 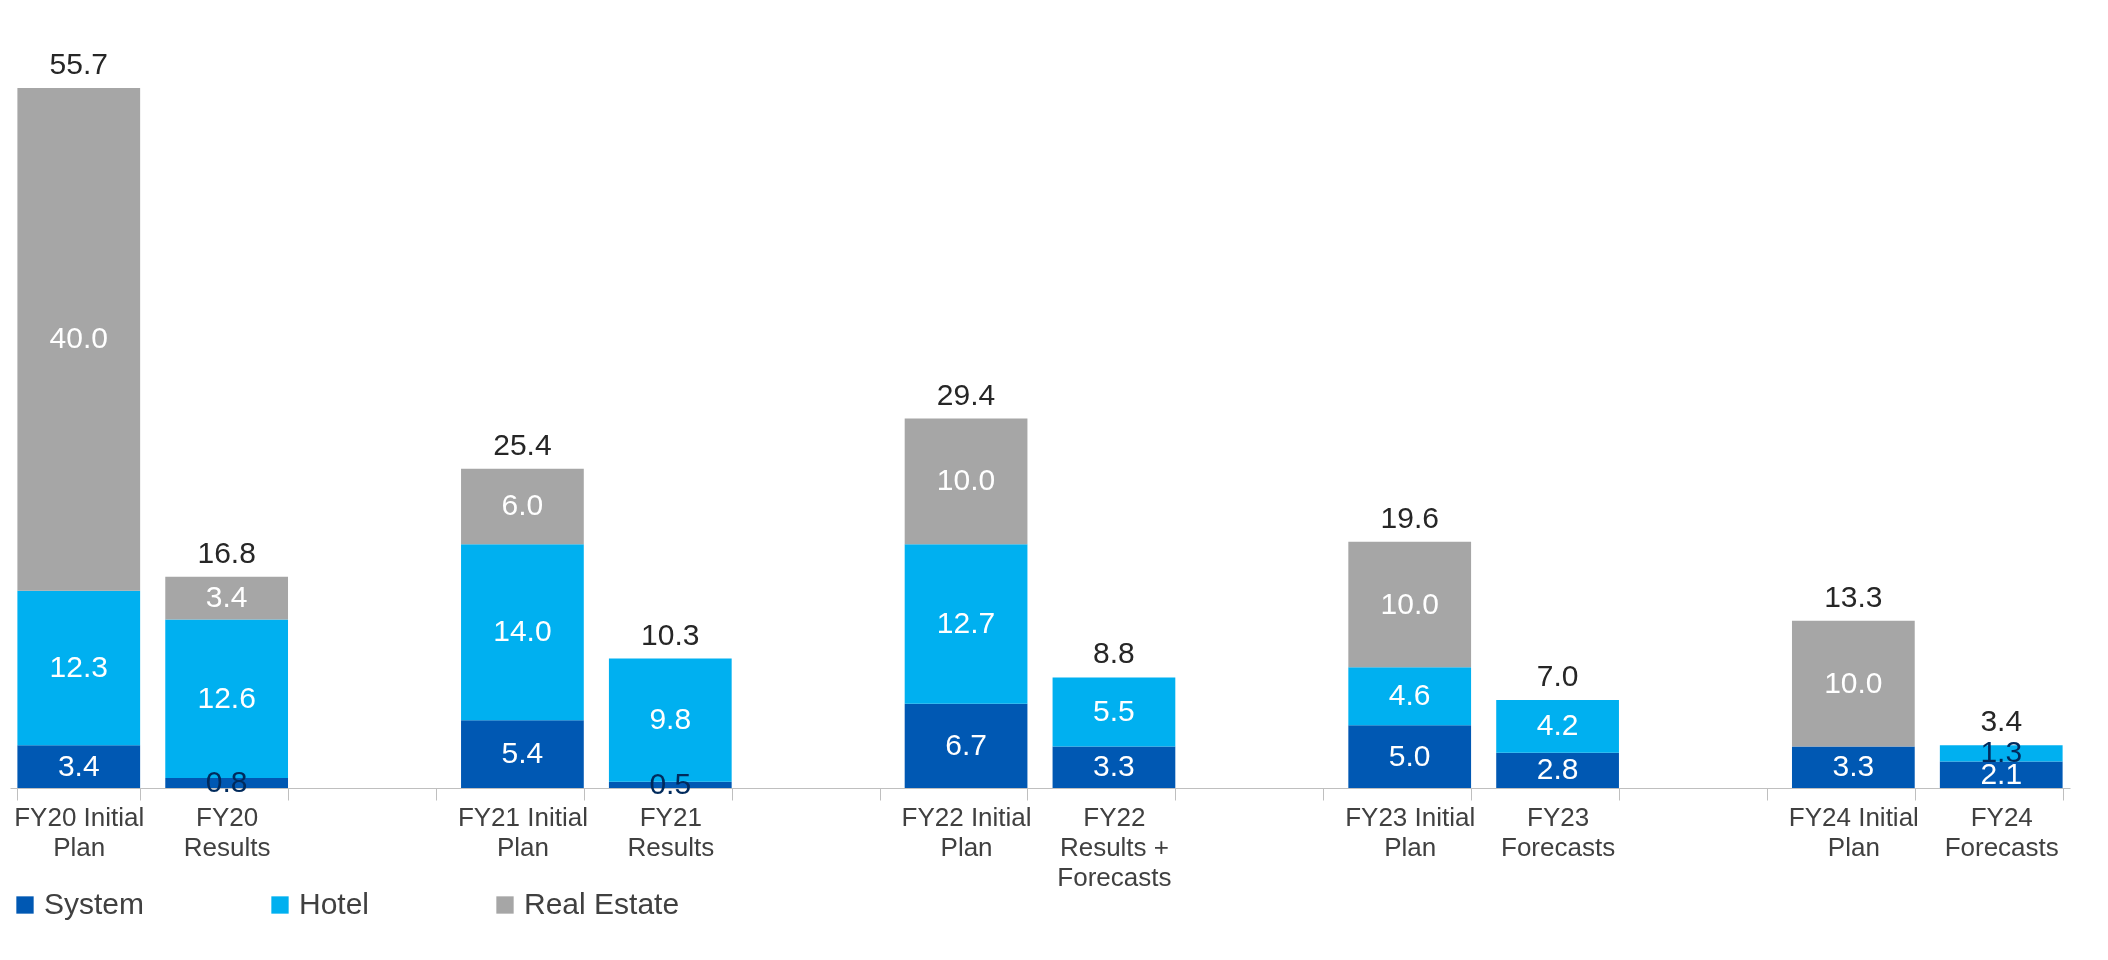 What do you see at coordinates (2001, 831) in the screenshot?
I see `x-tick-label: FY24 Forecasts` at bounding box center [2001, 831].